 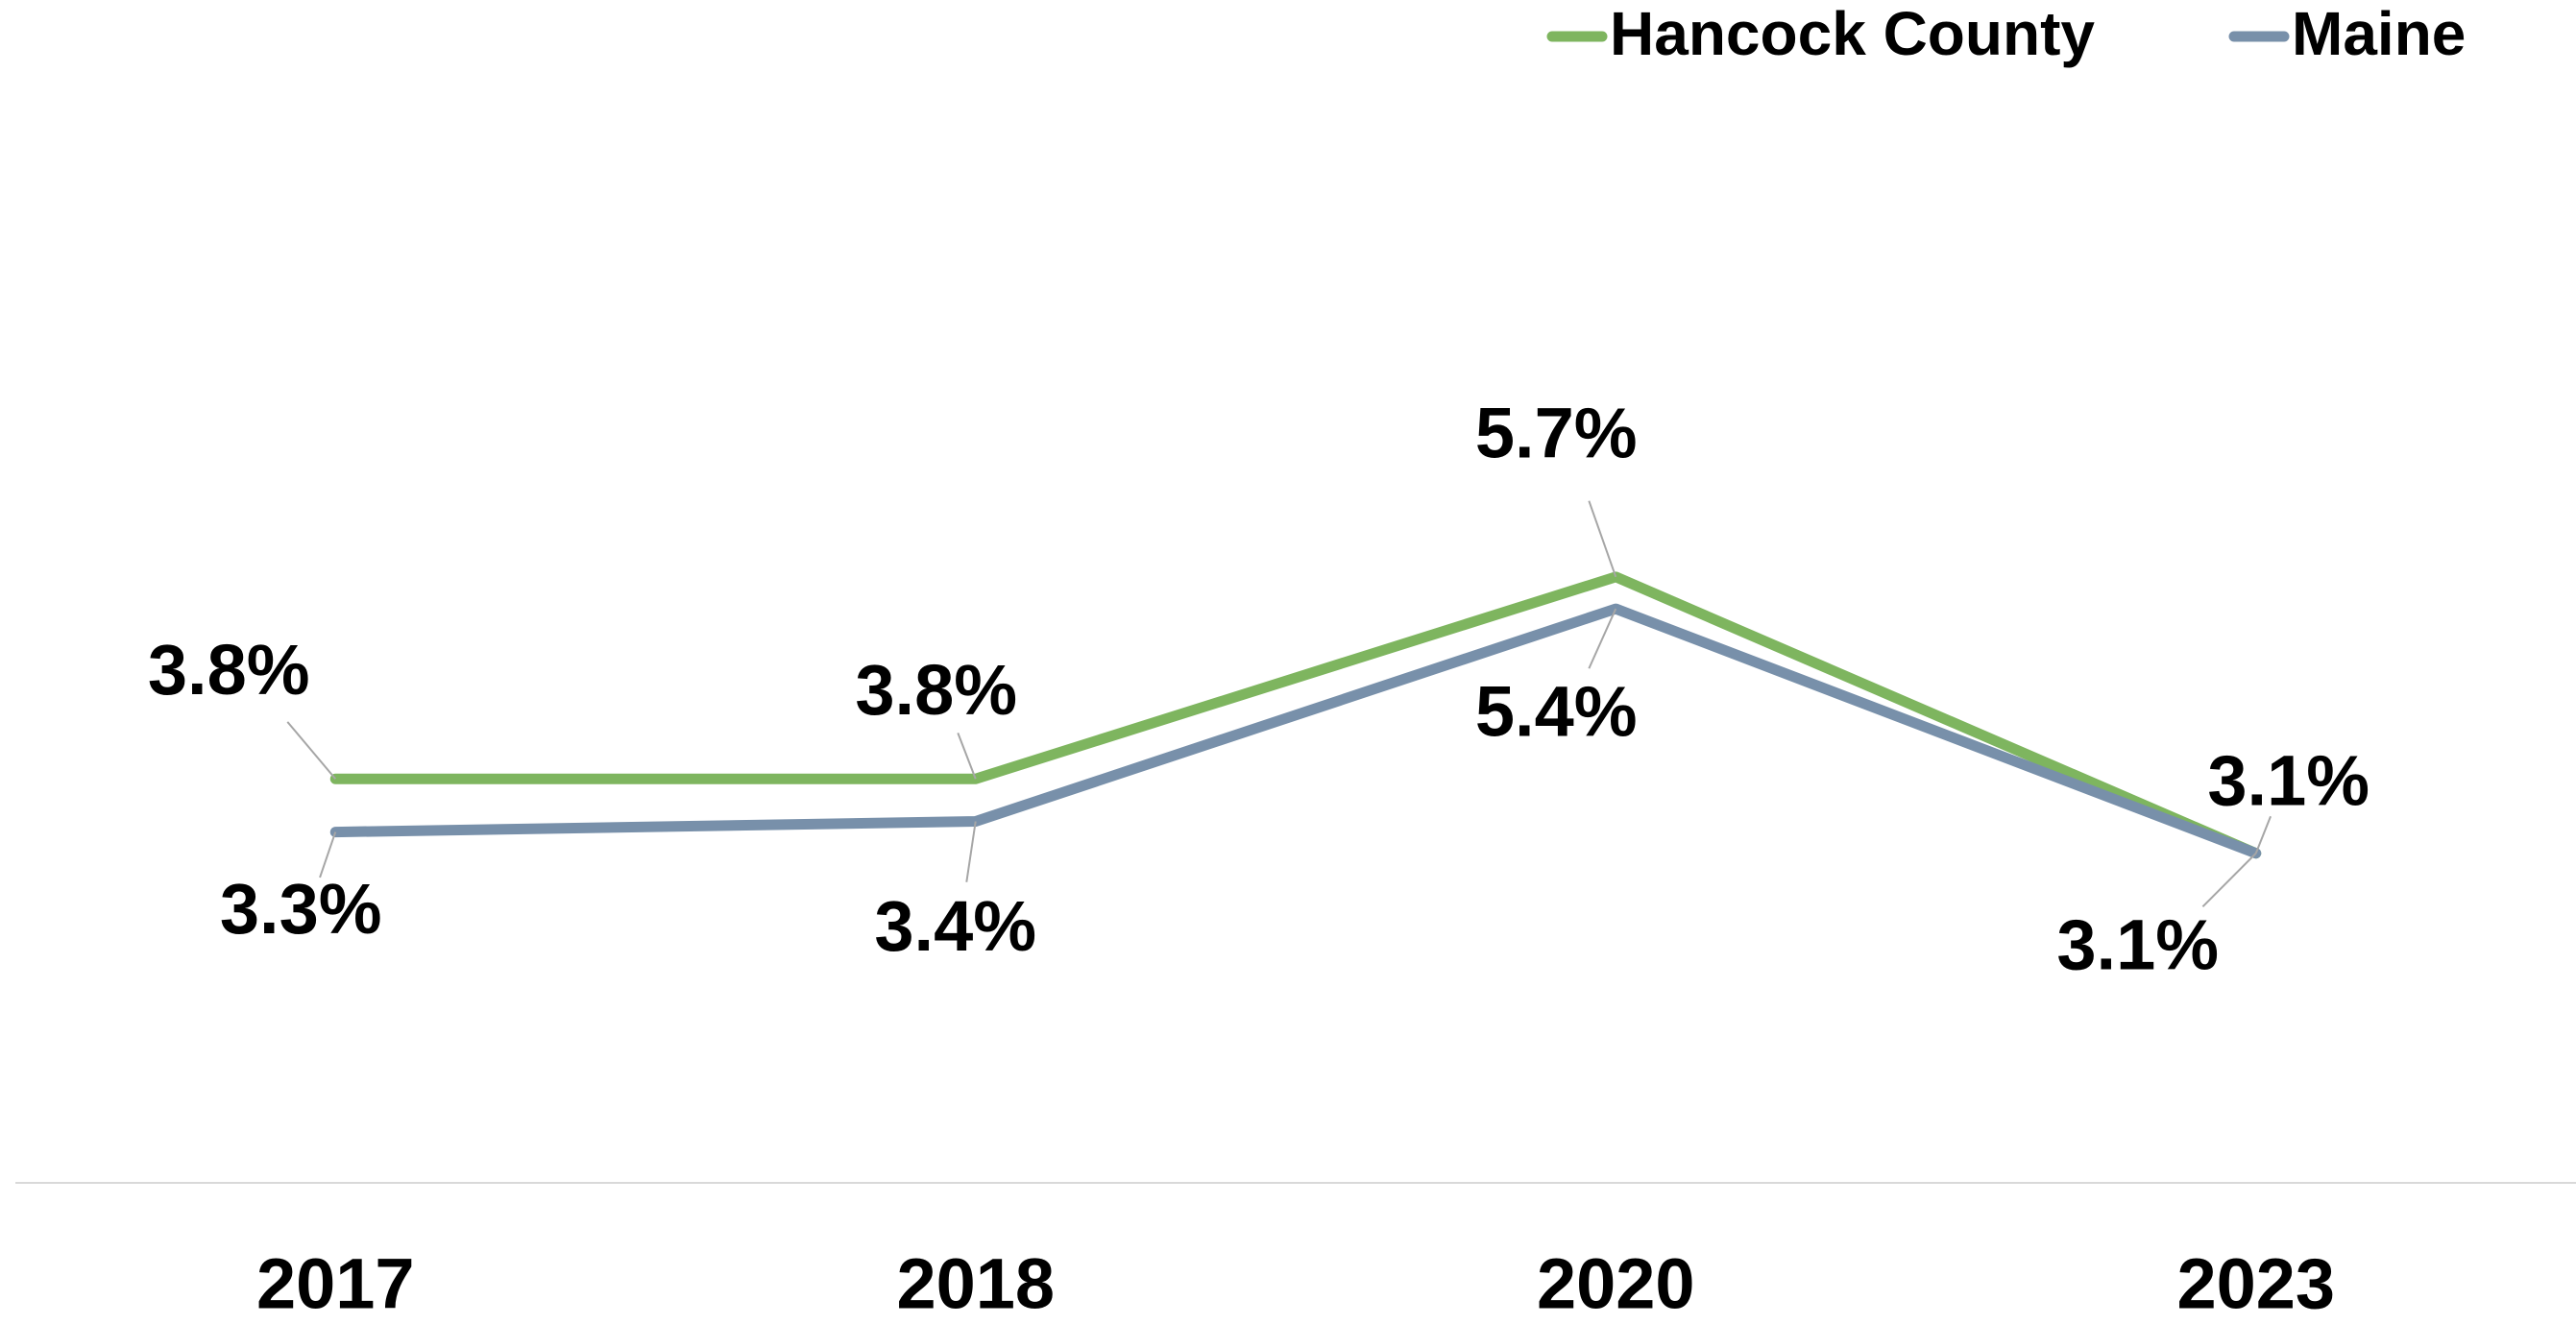 What do you see at coordinates (335, 1284) in the screenshot?
I see `x-tick-label: 2017` at bounding box center [335, 1284].